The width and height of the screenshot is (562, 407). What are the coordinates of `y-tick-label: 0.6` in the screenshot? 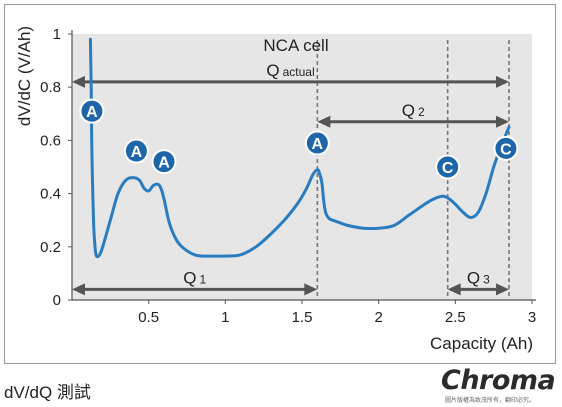 It's located at (50, 140).